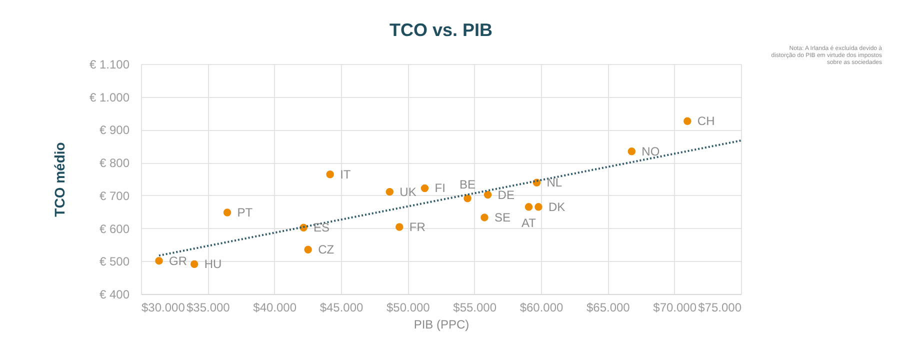 This screenshot has width=900, height=341. Describe the element at coordinates (114, 195) in the screenshot. I see `y-tick-label: € 700` at that location.